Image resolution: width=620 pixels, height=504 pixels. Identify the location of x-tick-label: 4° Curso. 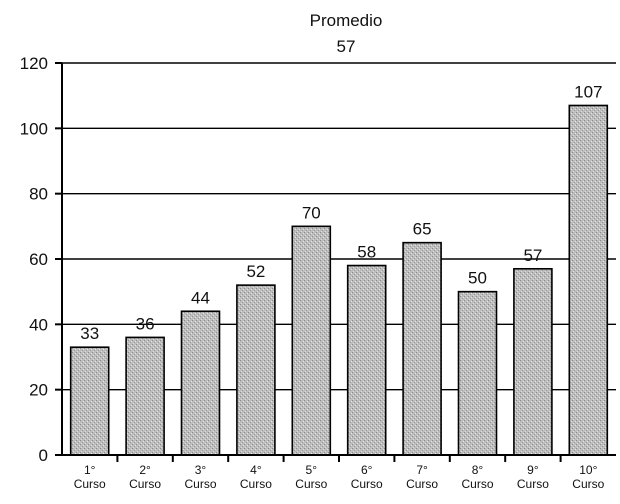
(256, 477).